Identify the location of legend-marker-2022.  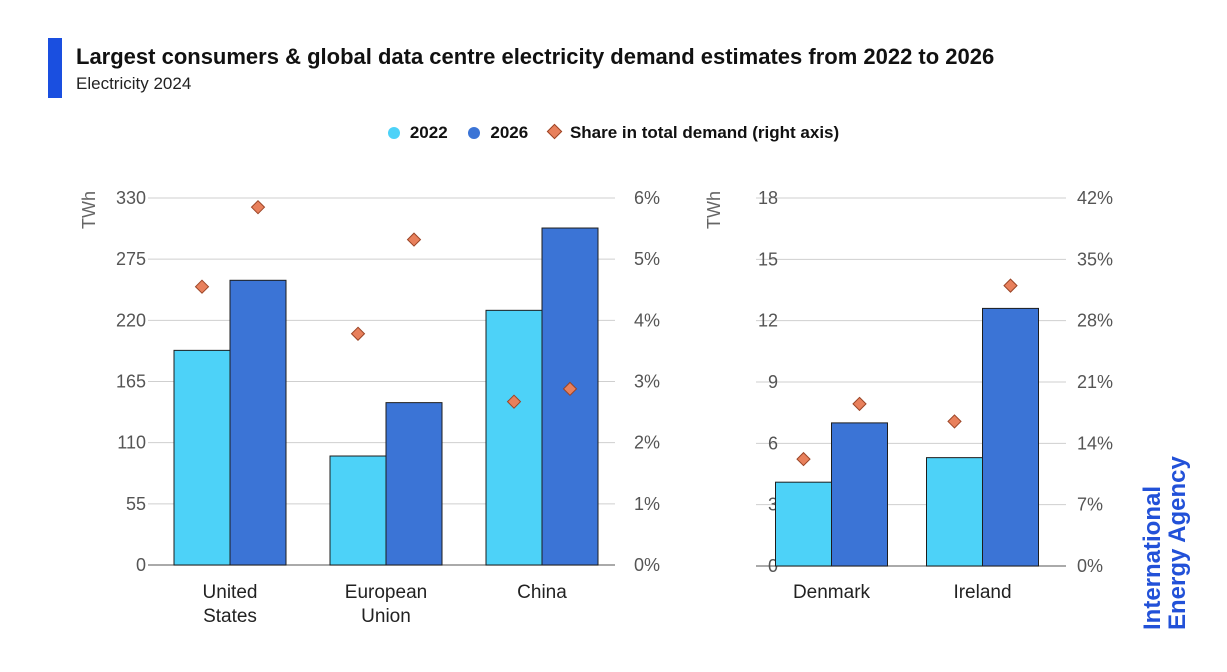
(393, 132).